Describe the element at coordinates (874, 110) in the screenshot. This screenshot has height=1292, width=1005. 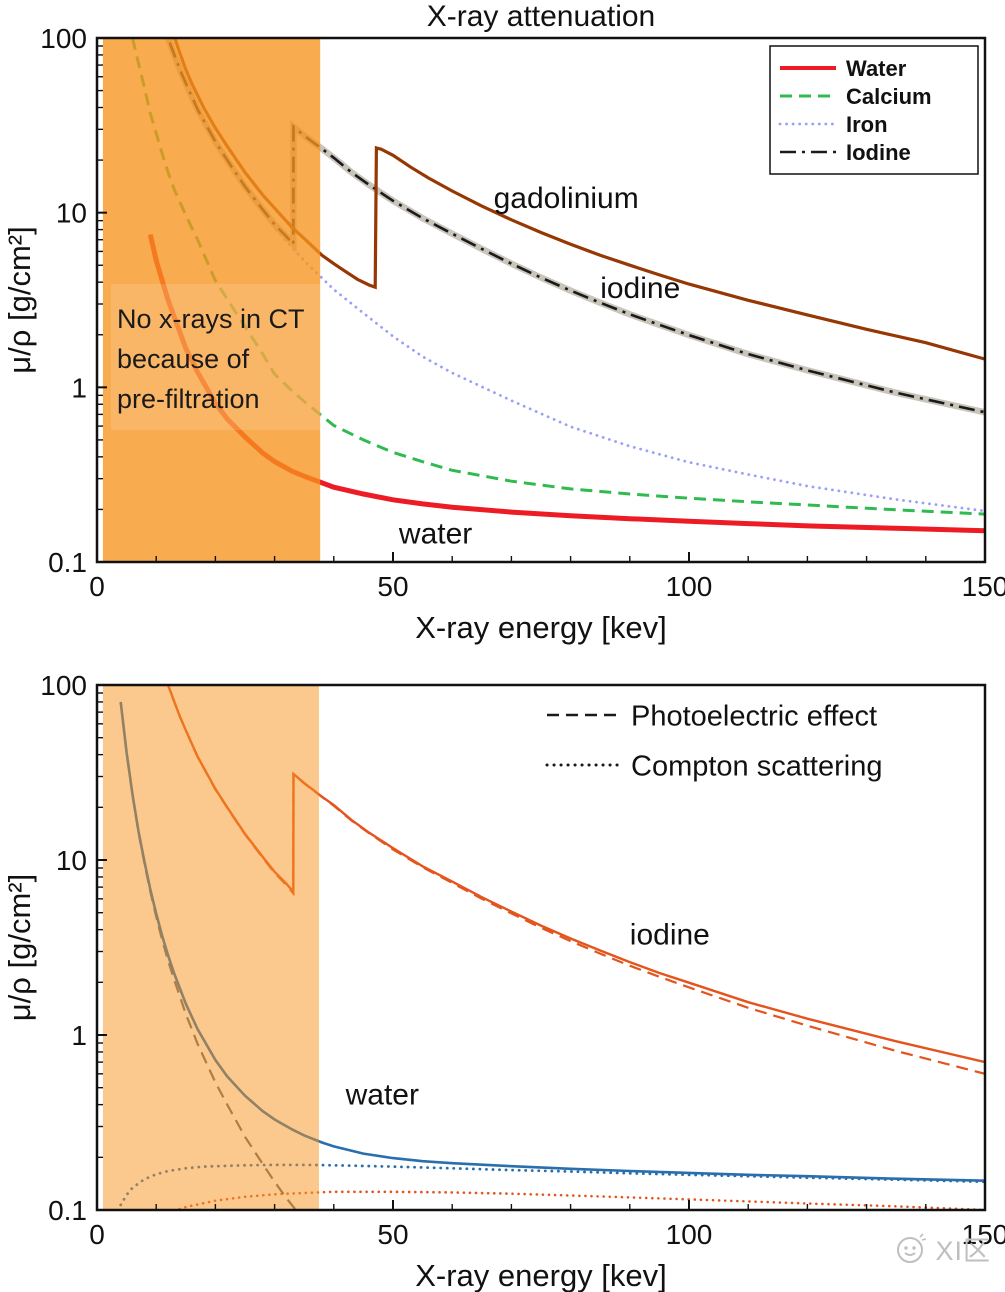
I see `legend: Water Calcium Iron Iodine` at that location.